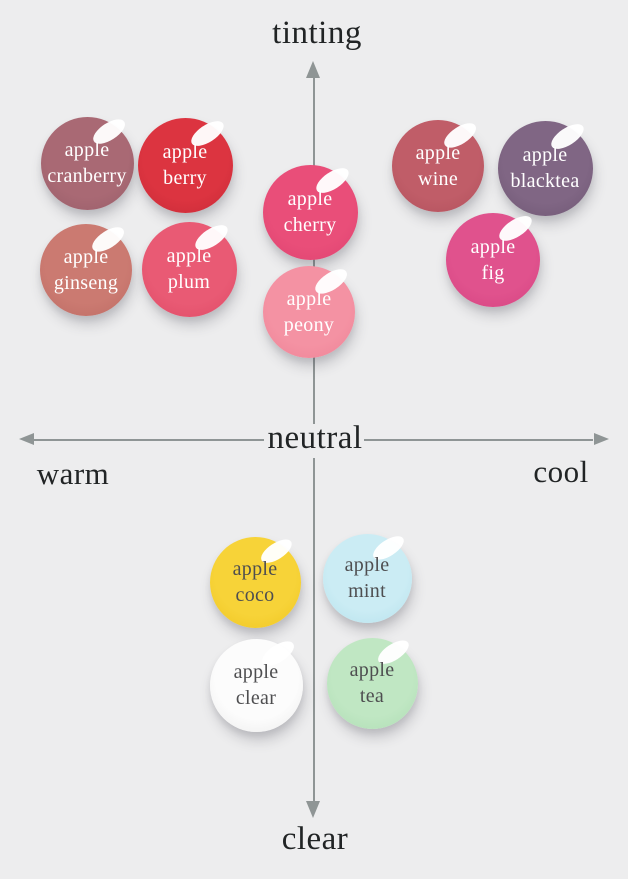 The image size is (628, 879). Describe the element at coordinates (26, 439) in the screenshot. I see `arrow-left-icon` at that location.